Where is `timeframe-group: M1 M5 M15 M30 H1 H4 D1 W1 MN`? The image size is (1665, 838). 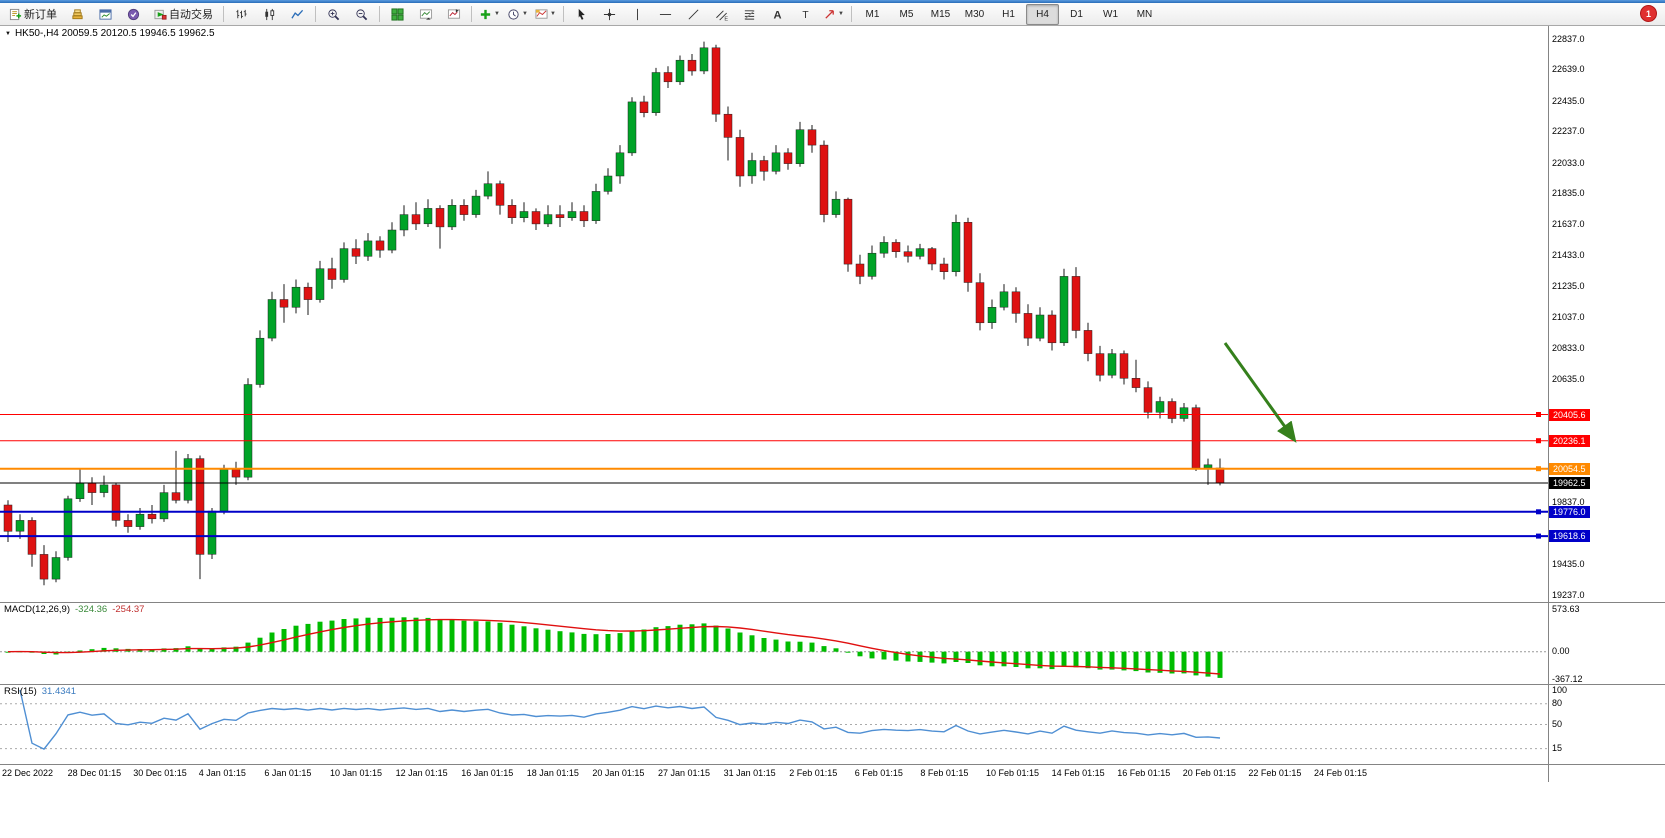
timeframe-group: M1 M5 M15 M30 H1 H4 D1 W1 MN is located at coordinates (1008, 14).